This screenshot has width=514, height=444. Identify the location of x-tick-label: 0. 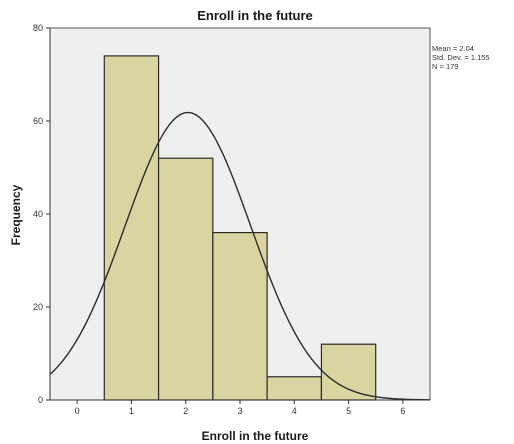
(77, 411).